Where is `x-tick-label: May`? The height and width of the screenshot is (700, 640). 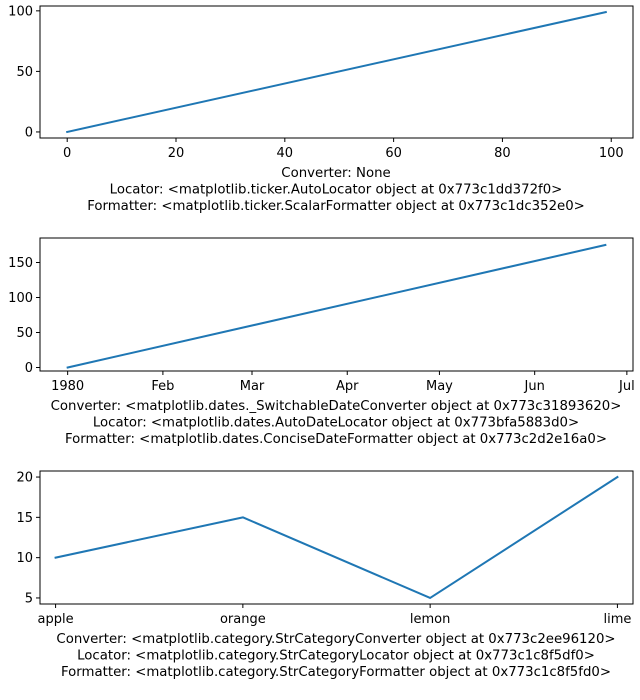
x-tick-label: May is located at coordinates (439, 386).